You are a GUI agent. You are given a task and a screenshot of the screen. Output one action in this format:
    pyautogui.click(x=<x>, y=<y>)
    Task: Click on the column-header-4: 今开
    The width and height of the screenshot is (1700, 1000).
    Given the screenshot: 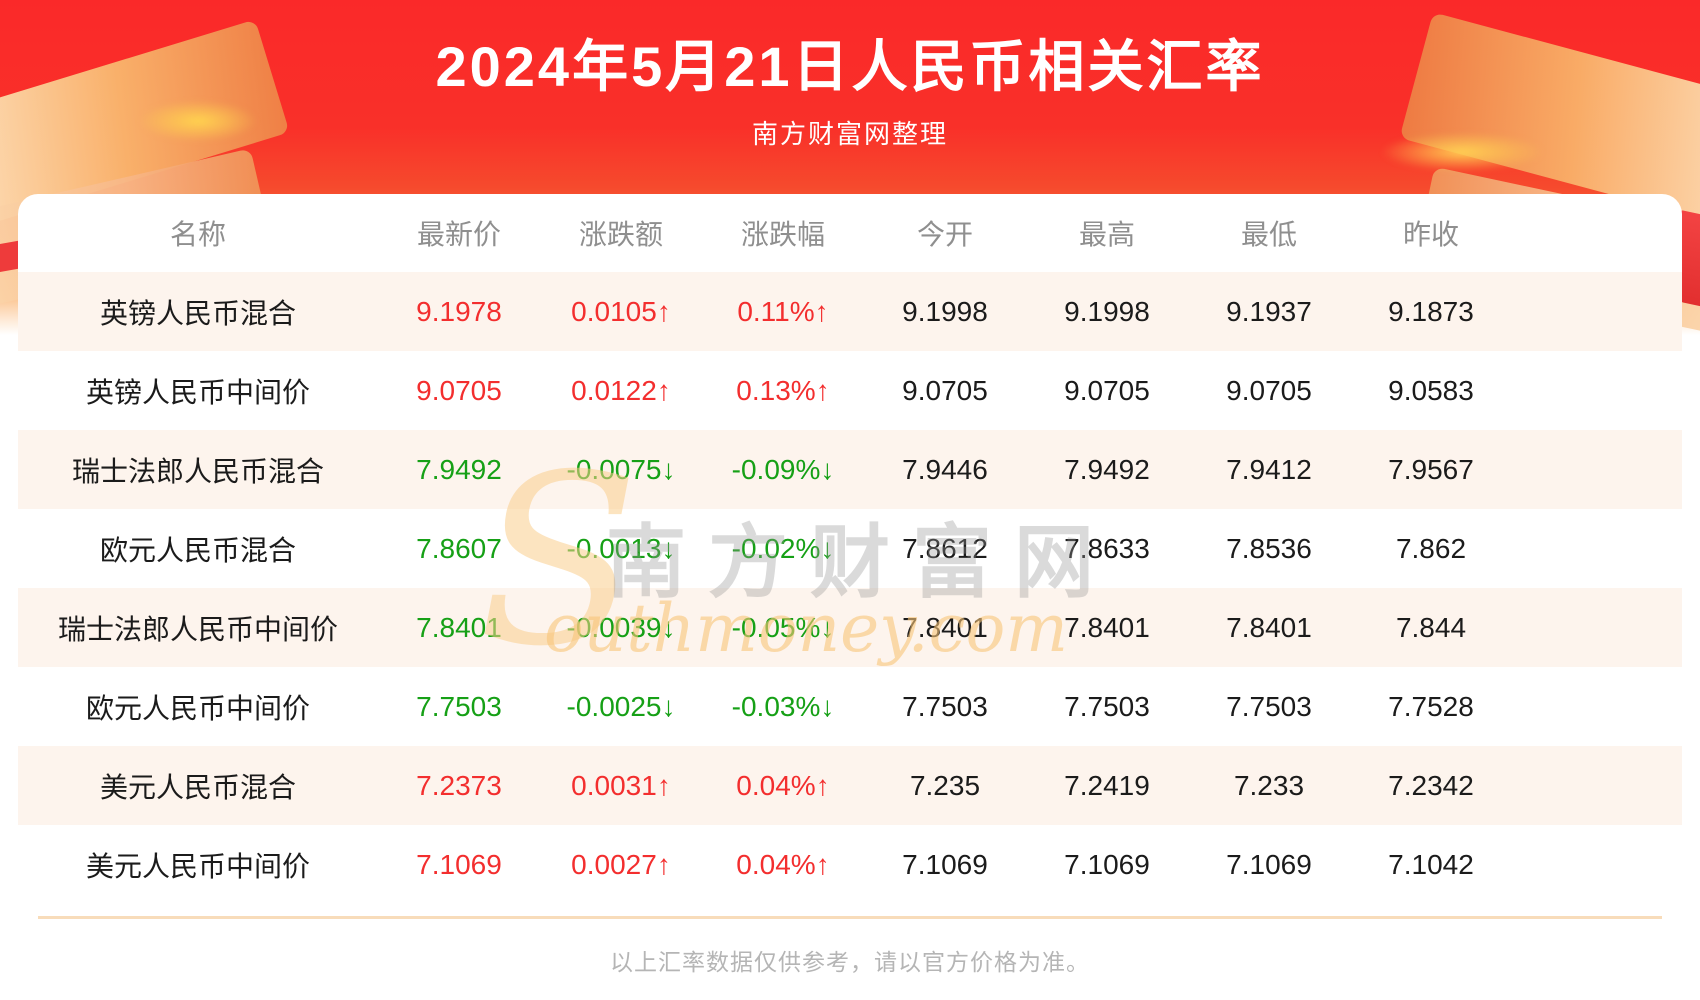 What is the action you would take?
    pyautogui.click(x=944, y=234)
    